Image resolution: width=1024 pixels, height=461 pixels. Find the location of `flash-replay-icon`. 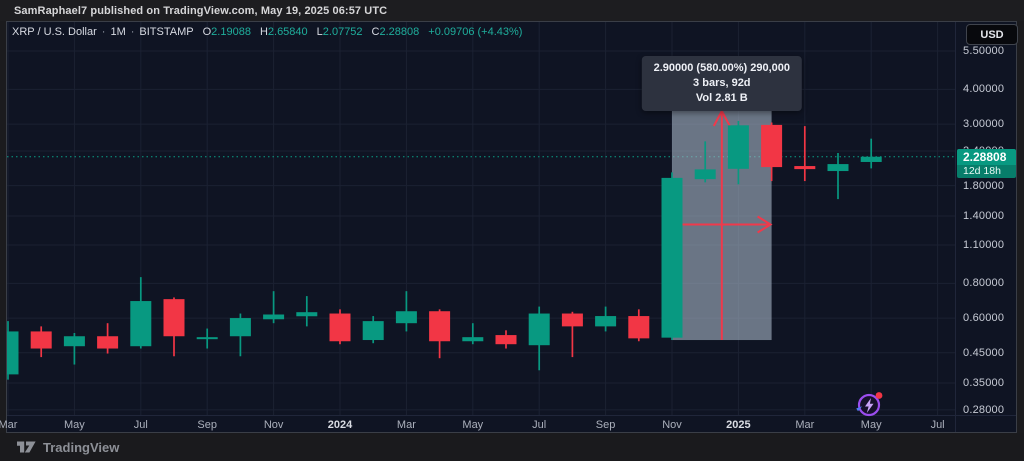

flash-replay-icon is located at coordinates (870, 404).